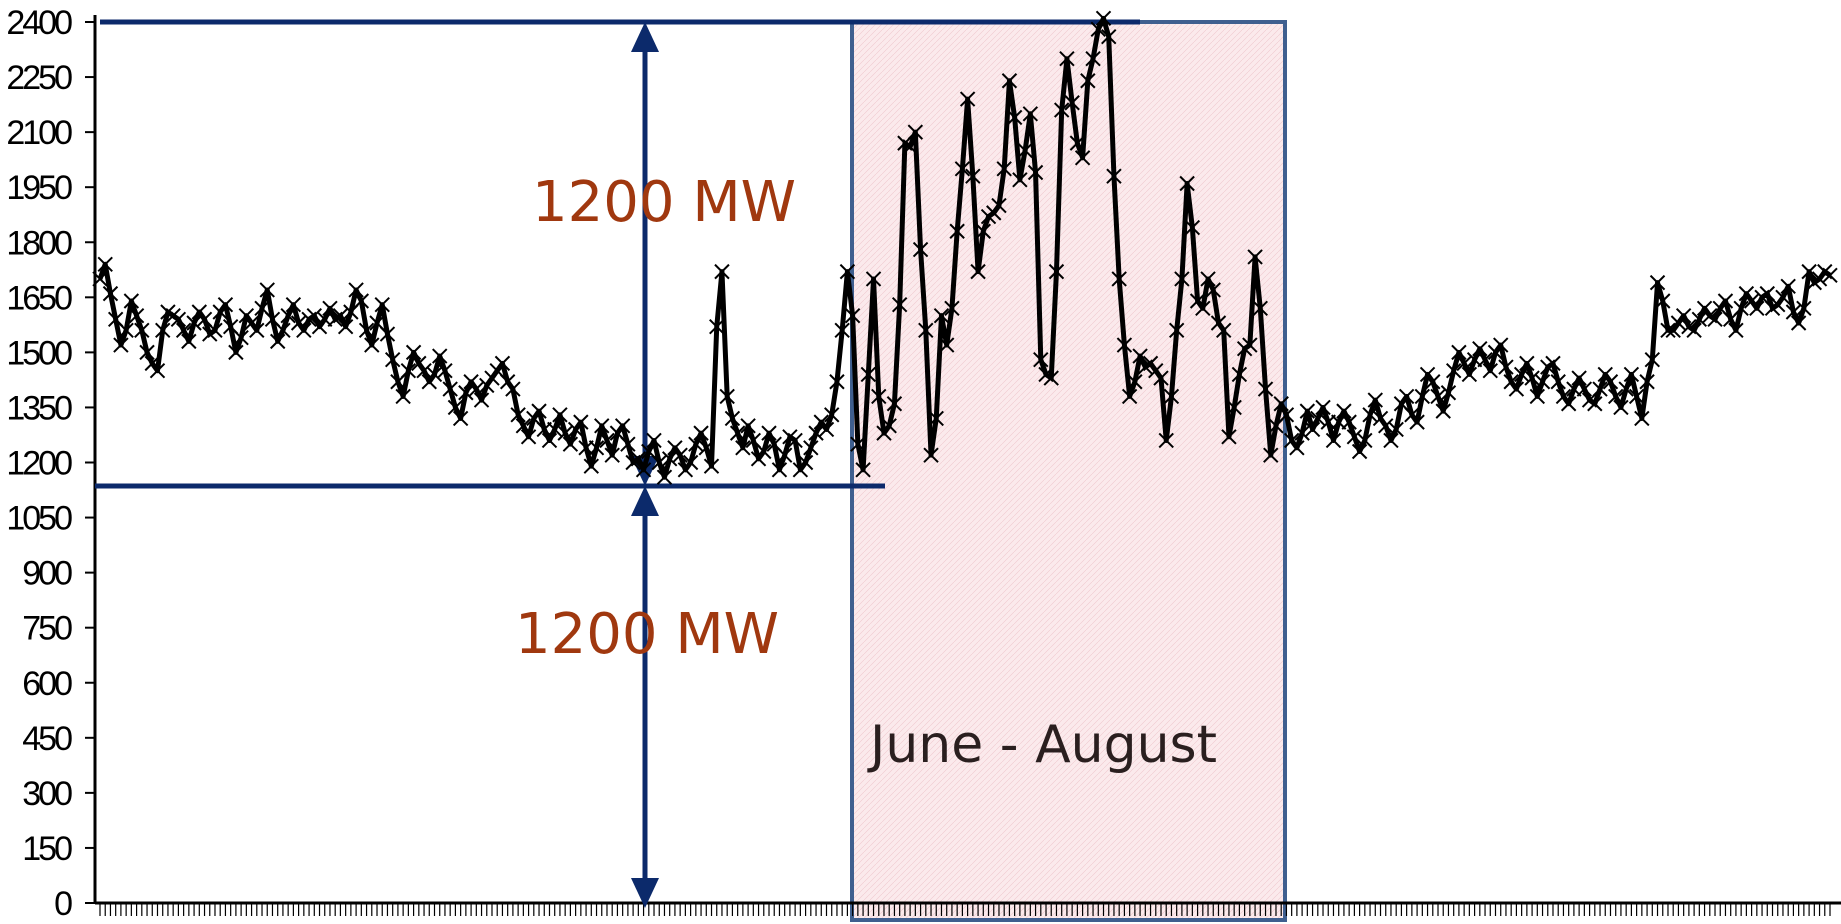 The height and width of the screenshot is (924, 1841). What do you see at coordinates (47, 739) in the screenshot?
I see `y-tick-label: 450` at bounding box center [47, 739].